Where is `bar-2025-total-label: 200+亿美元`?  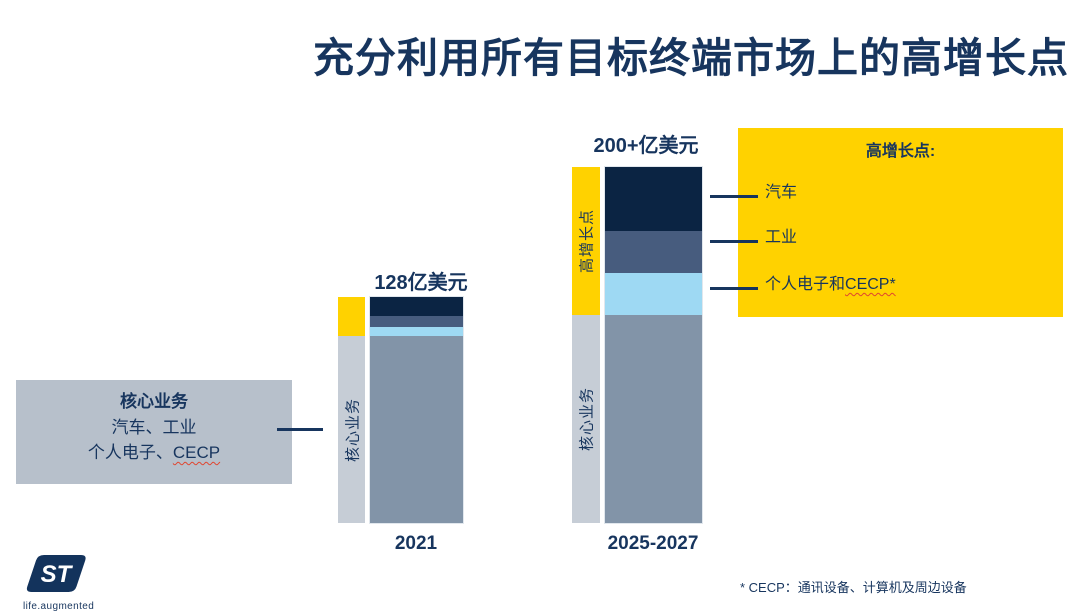
bar-2025-total-label: 200+亿美元 is located at coordinates (646, 146).